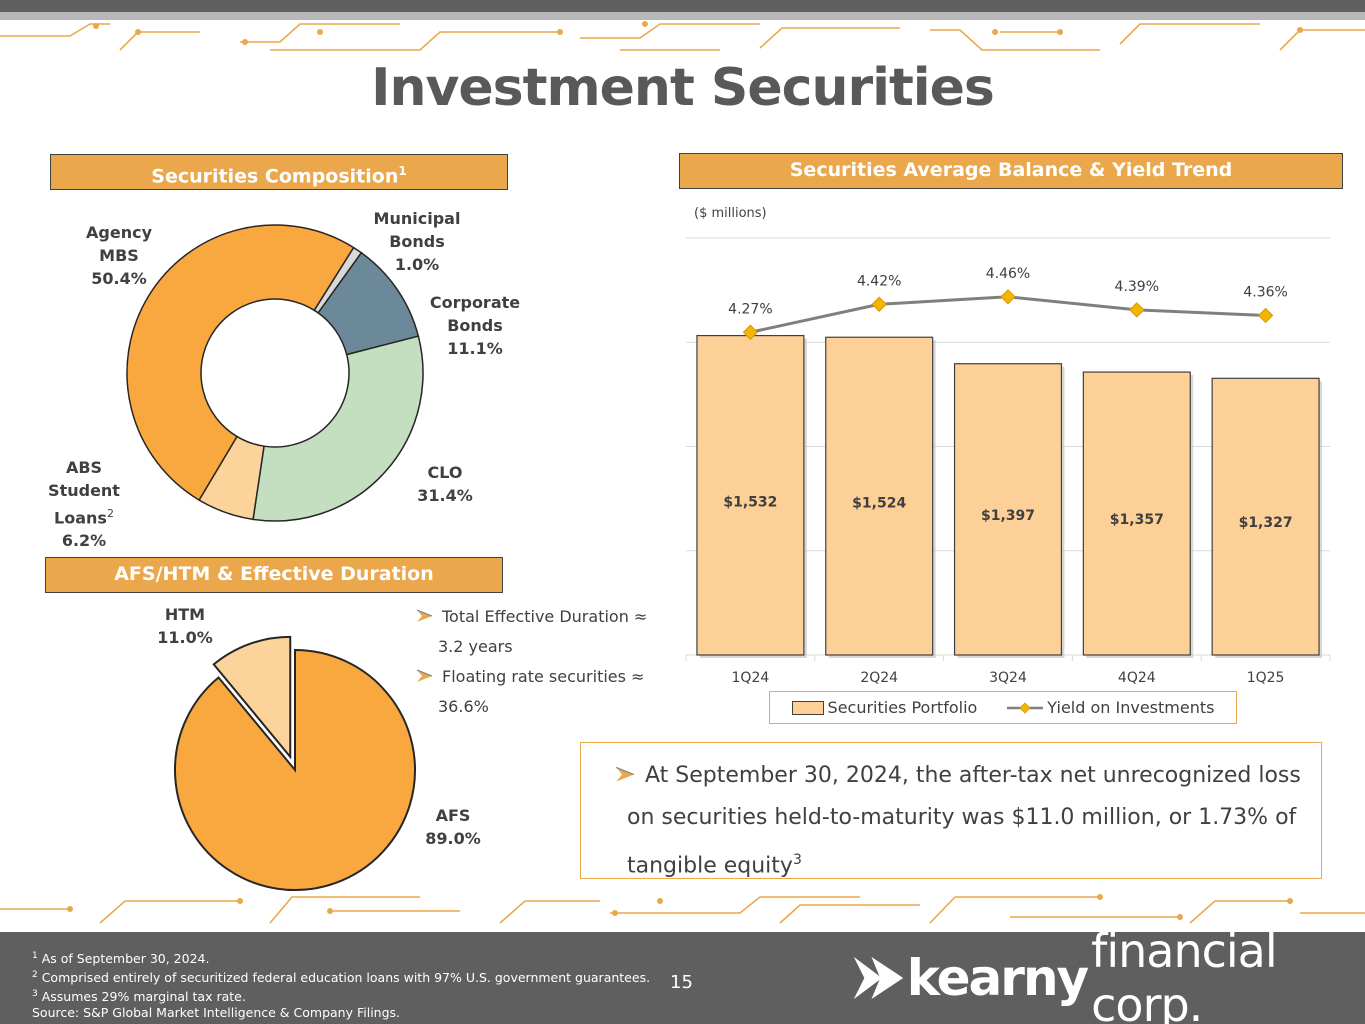 The height and width of the screenshot is (1024, 1365). What do you see at coordinates (730, 213) in the screenshot?
I see `trend-units: ($ millions)` at bounding box center [730, 213].